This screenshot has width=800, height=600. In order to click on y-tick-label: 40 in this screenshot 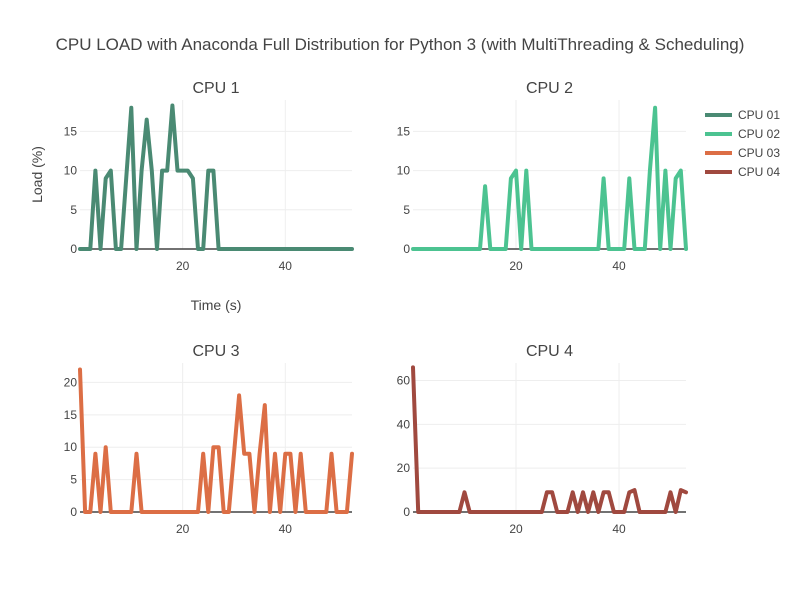, I will do `click(404, 424)`.